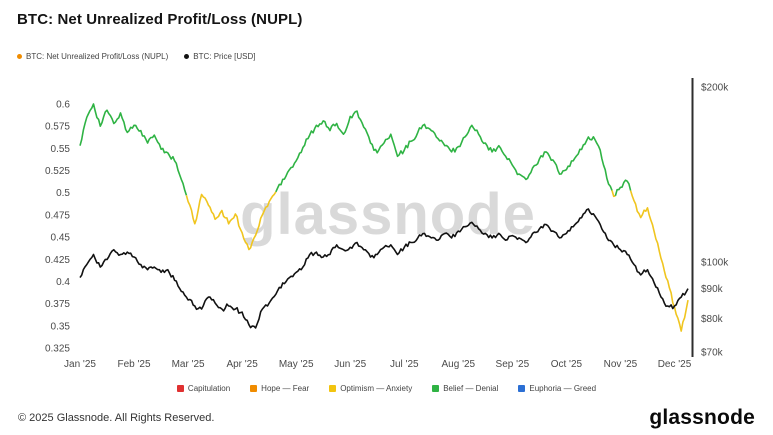  Describe the element at coordinates (715, 88) in the screenshot. I see `svg-text: $200k` at that location.